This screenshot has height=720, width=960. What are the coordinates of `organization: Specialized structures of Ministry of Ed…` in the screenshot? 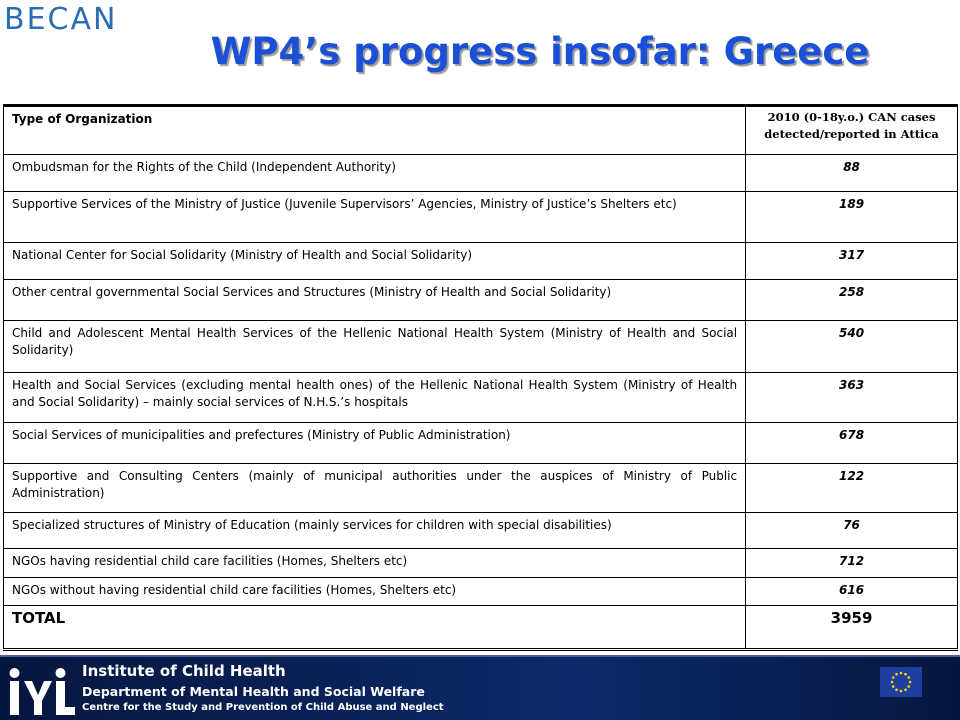 It's located at (374, 530).